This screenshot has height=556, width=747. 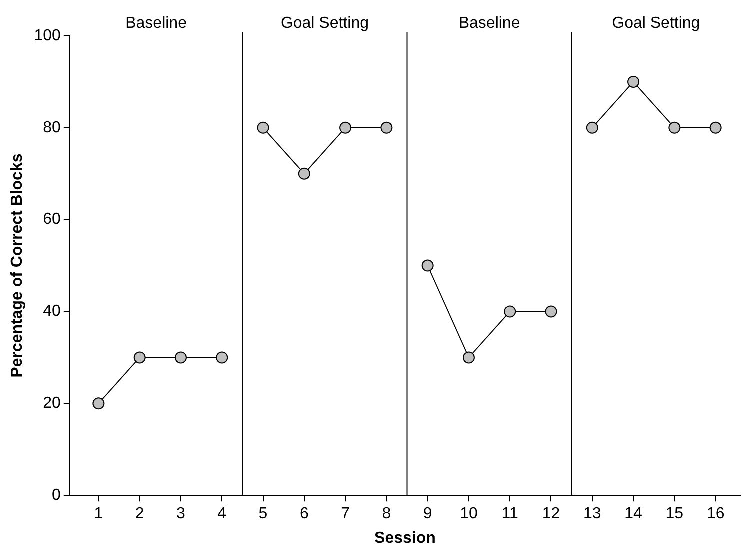 I want to click on x-tick-label: 5, so click(x=263, y=514).